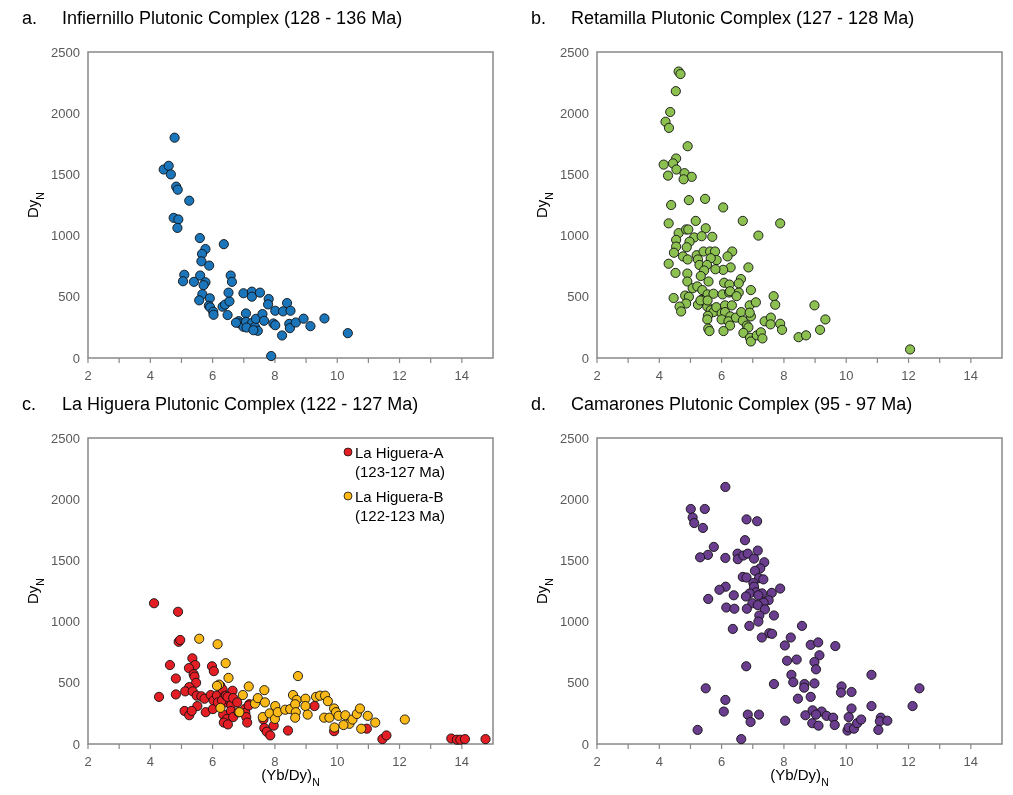 Image resolution: width=1013 pixels, height=795 pixels. I want to click on chart-title: Retamilla Plutonic Complex (127 - 128 Ma), so click(743, 18).